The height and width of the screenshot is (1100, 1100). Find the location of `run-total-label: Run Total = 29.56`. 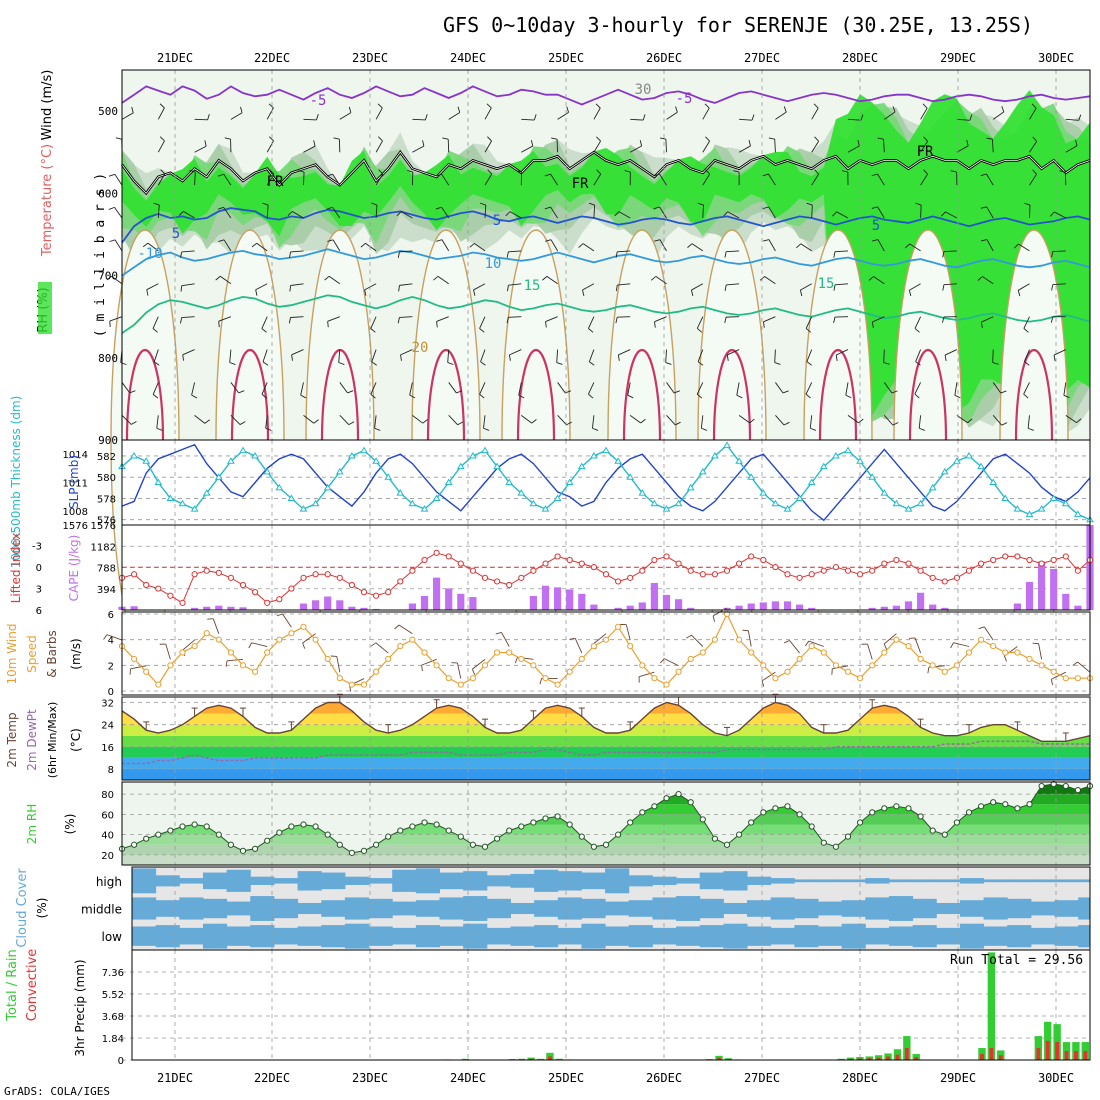

run-total-label: Run Total = 29.56 is located at coordinates (1016, 960).